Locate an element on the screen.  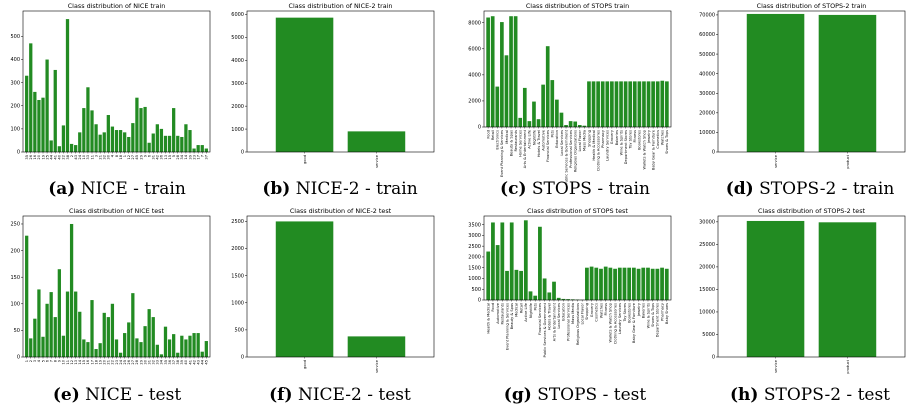
x-tick-label: 12 is located at coordinates (129, 157).